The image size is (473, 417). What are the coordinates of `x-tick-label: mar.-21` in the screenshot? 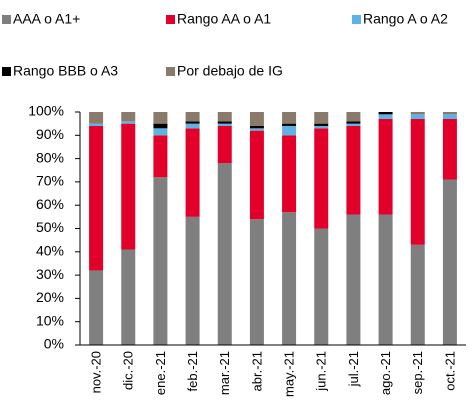 It's located at (224, 373).